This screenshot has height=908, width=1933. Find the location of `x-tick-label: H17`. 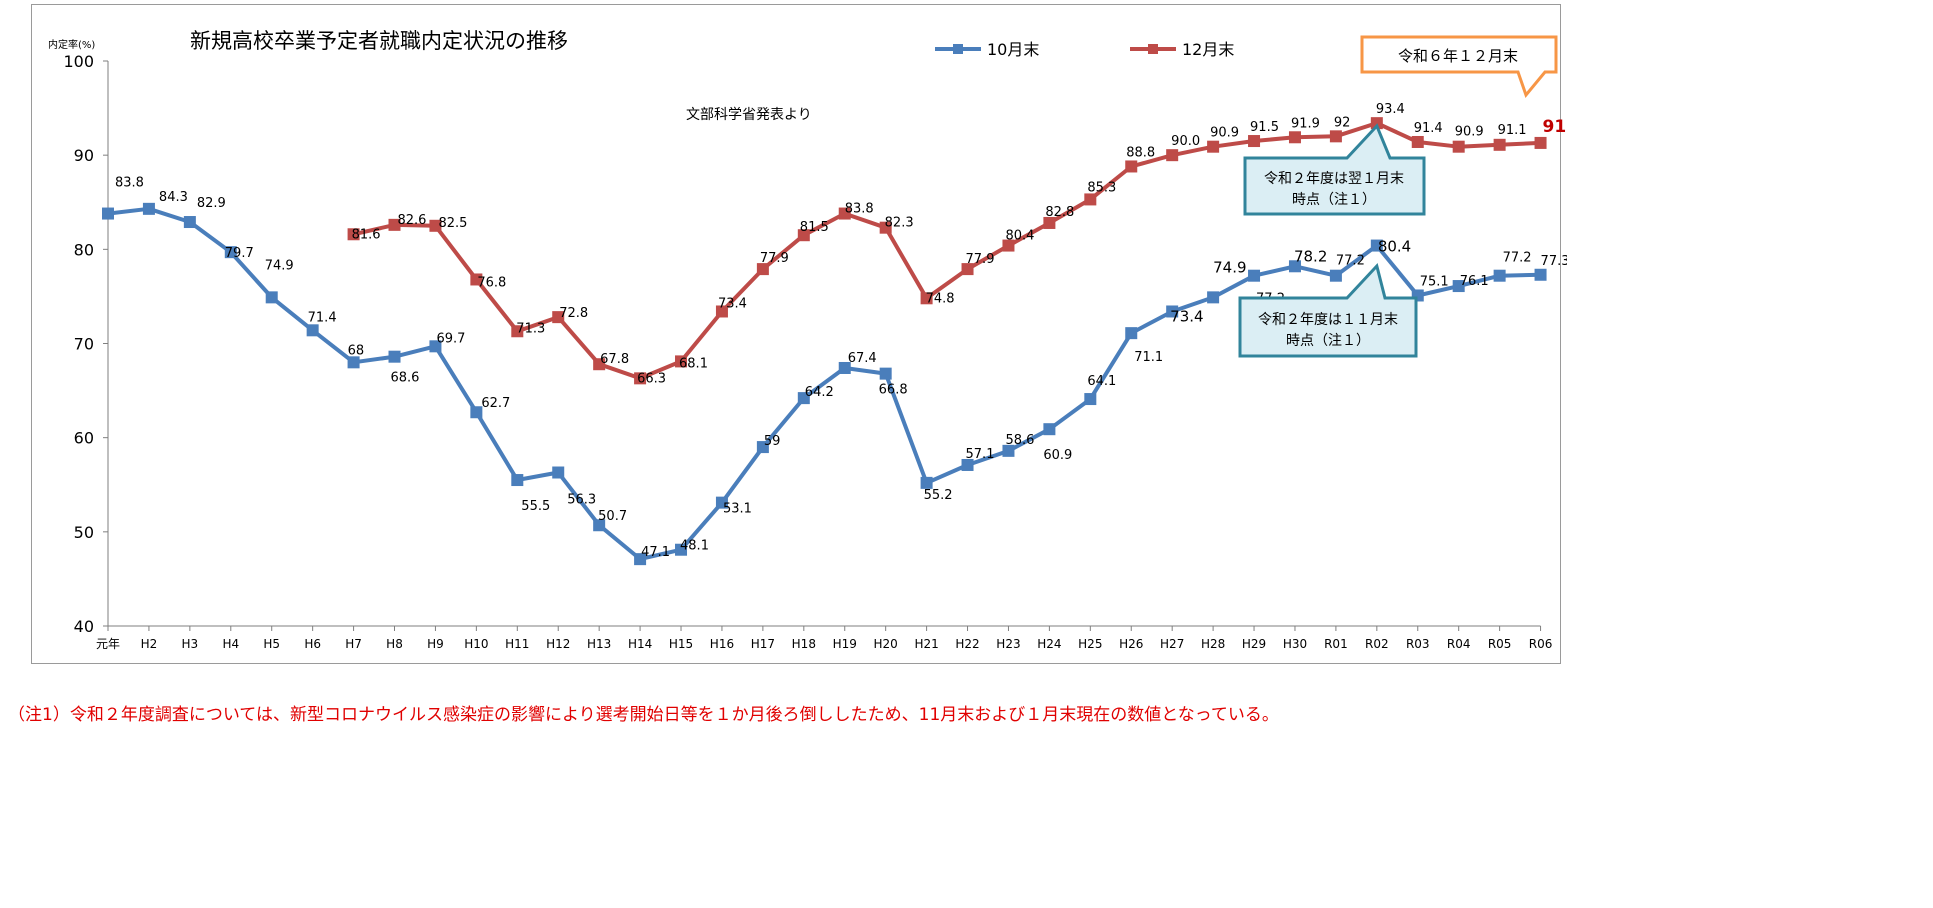

x-tick-label: H17 is located at coordinates (763, 644).